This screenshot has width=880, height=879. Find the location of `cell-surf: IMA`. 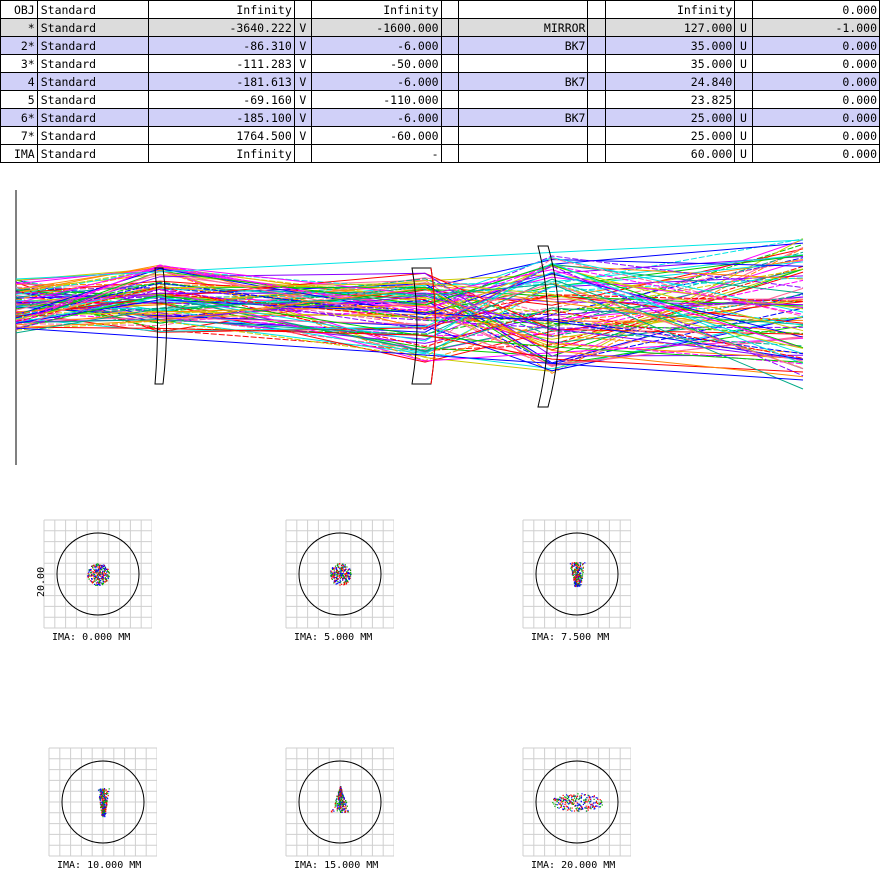

cell-surf: IMA is located at coordinates (19, 153).